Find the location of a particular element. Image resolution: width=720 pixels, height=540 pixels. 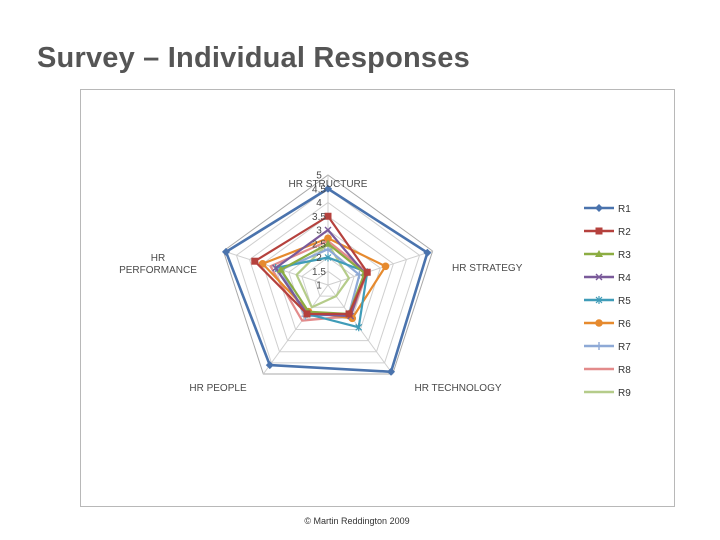

legend: R1 R2 R3 R4 R5 R6 R7 R8 R9 is located at coordinates (607, 301).